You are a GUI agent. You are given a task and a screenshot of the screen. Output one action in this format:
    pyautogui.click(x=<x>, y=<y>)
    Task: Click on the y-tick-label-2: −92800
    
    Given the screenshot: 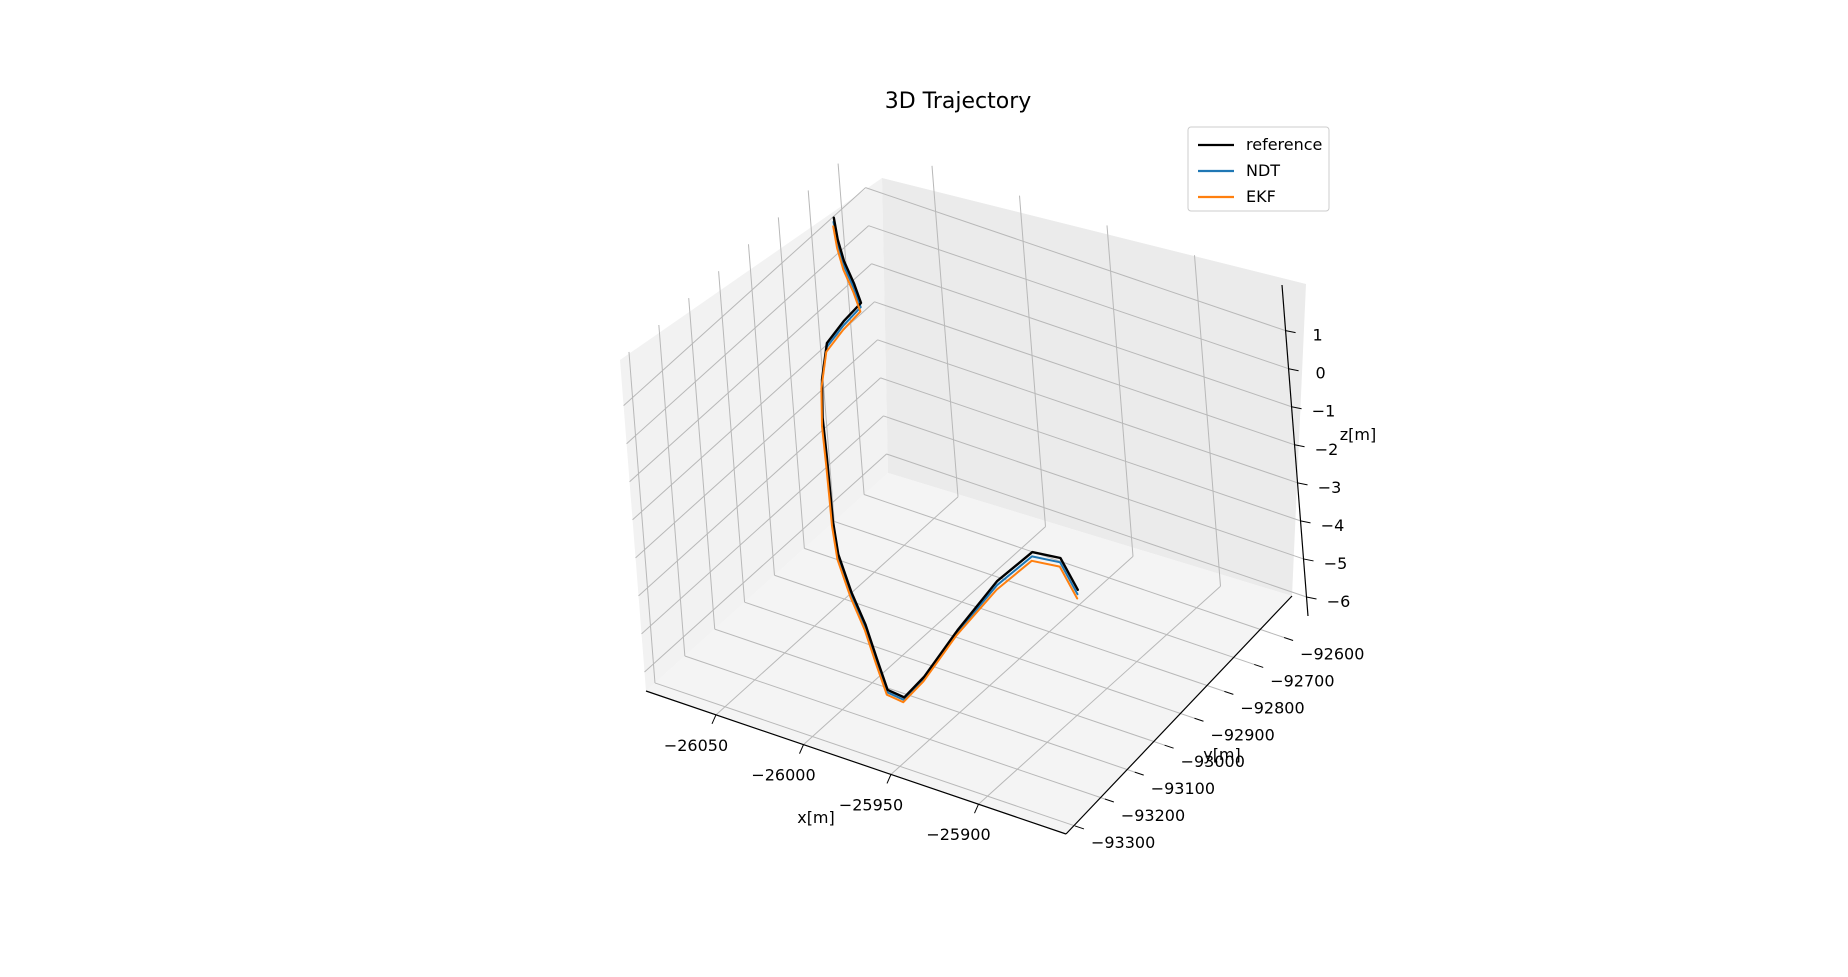 What is the action you would take?
    pyautogui.click(x=1272, y=707)
    